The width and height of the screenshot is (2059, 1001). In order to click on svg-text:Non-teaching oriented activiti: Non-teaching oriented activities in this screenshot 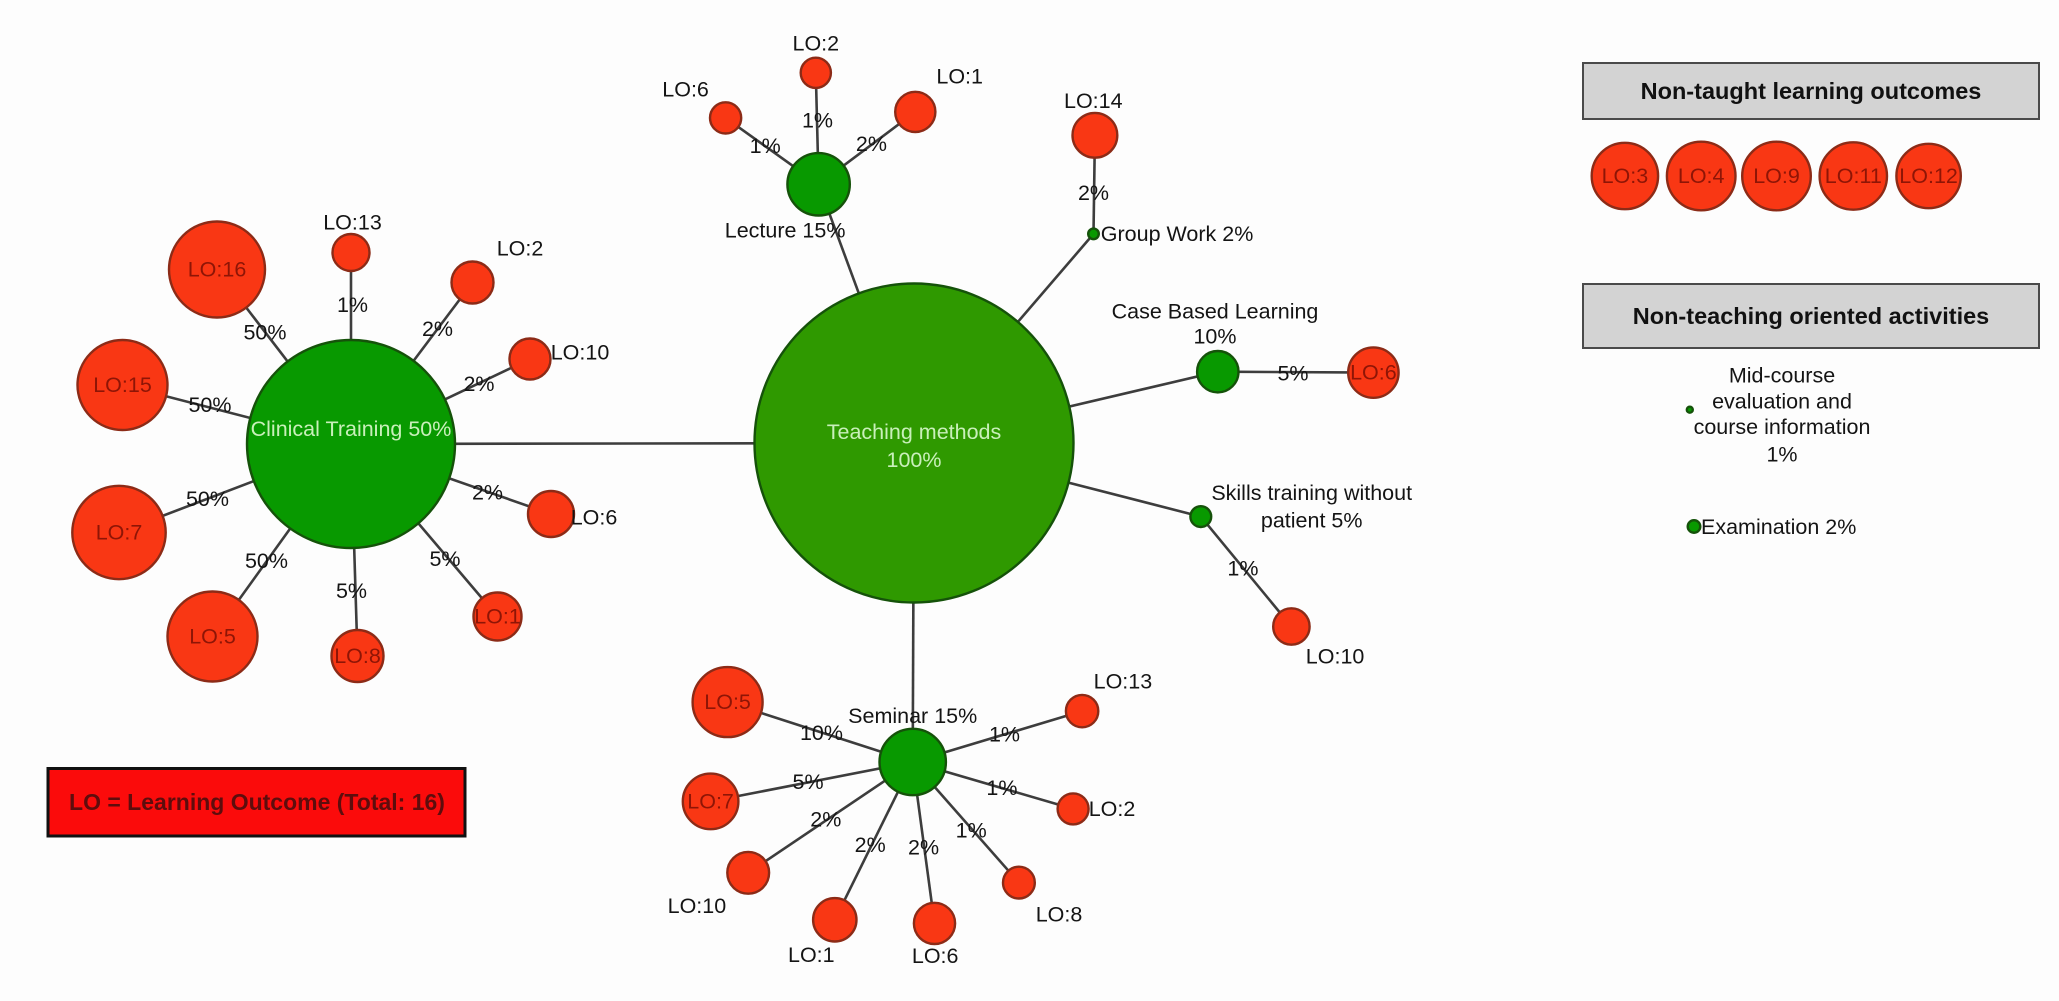, I will do `click(1811, 316)`.